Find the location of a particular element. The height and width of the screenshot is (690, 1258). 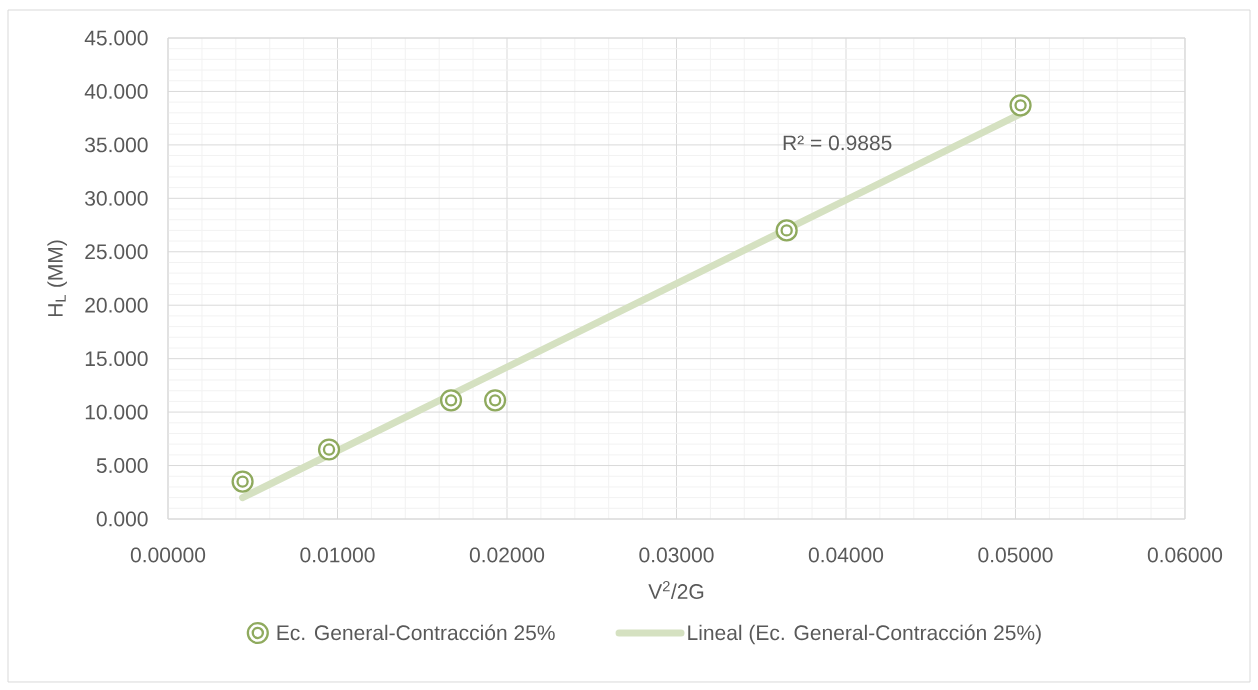

x-axis-title: V$^{2}$/2G is located at coordinates (676, 589).